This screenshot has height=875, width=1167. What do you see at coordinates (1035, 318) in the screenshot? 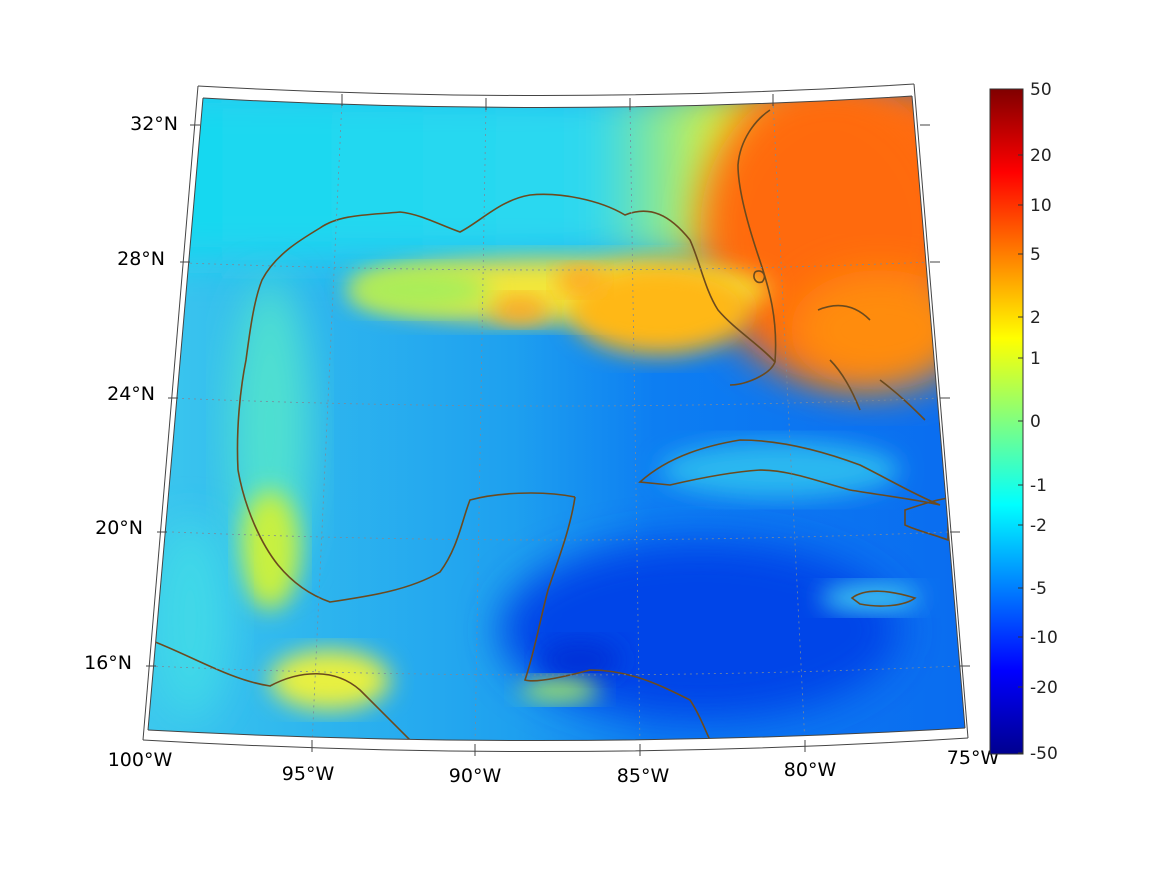
I see `colorbar-tick: 2` at bounding box center [1035, 318].